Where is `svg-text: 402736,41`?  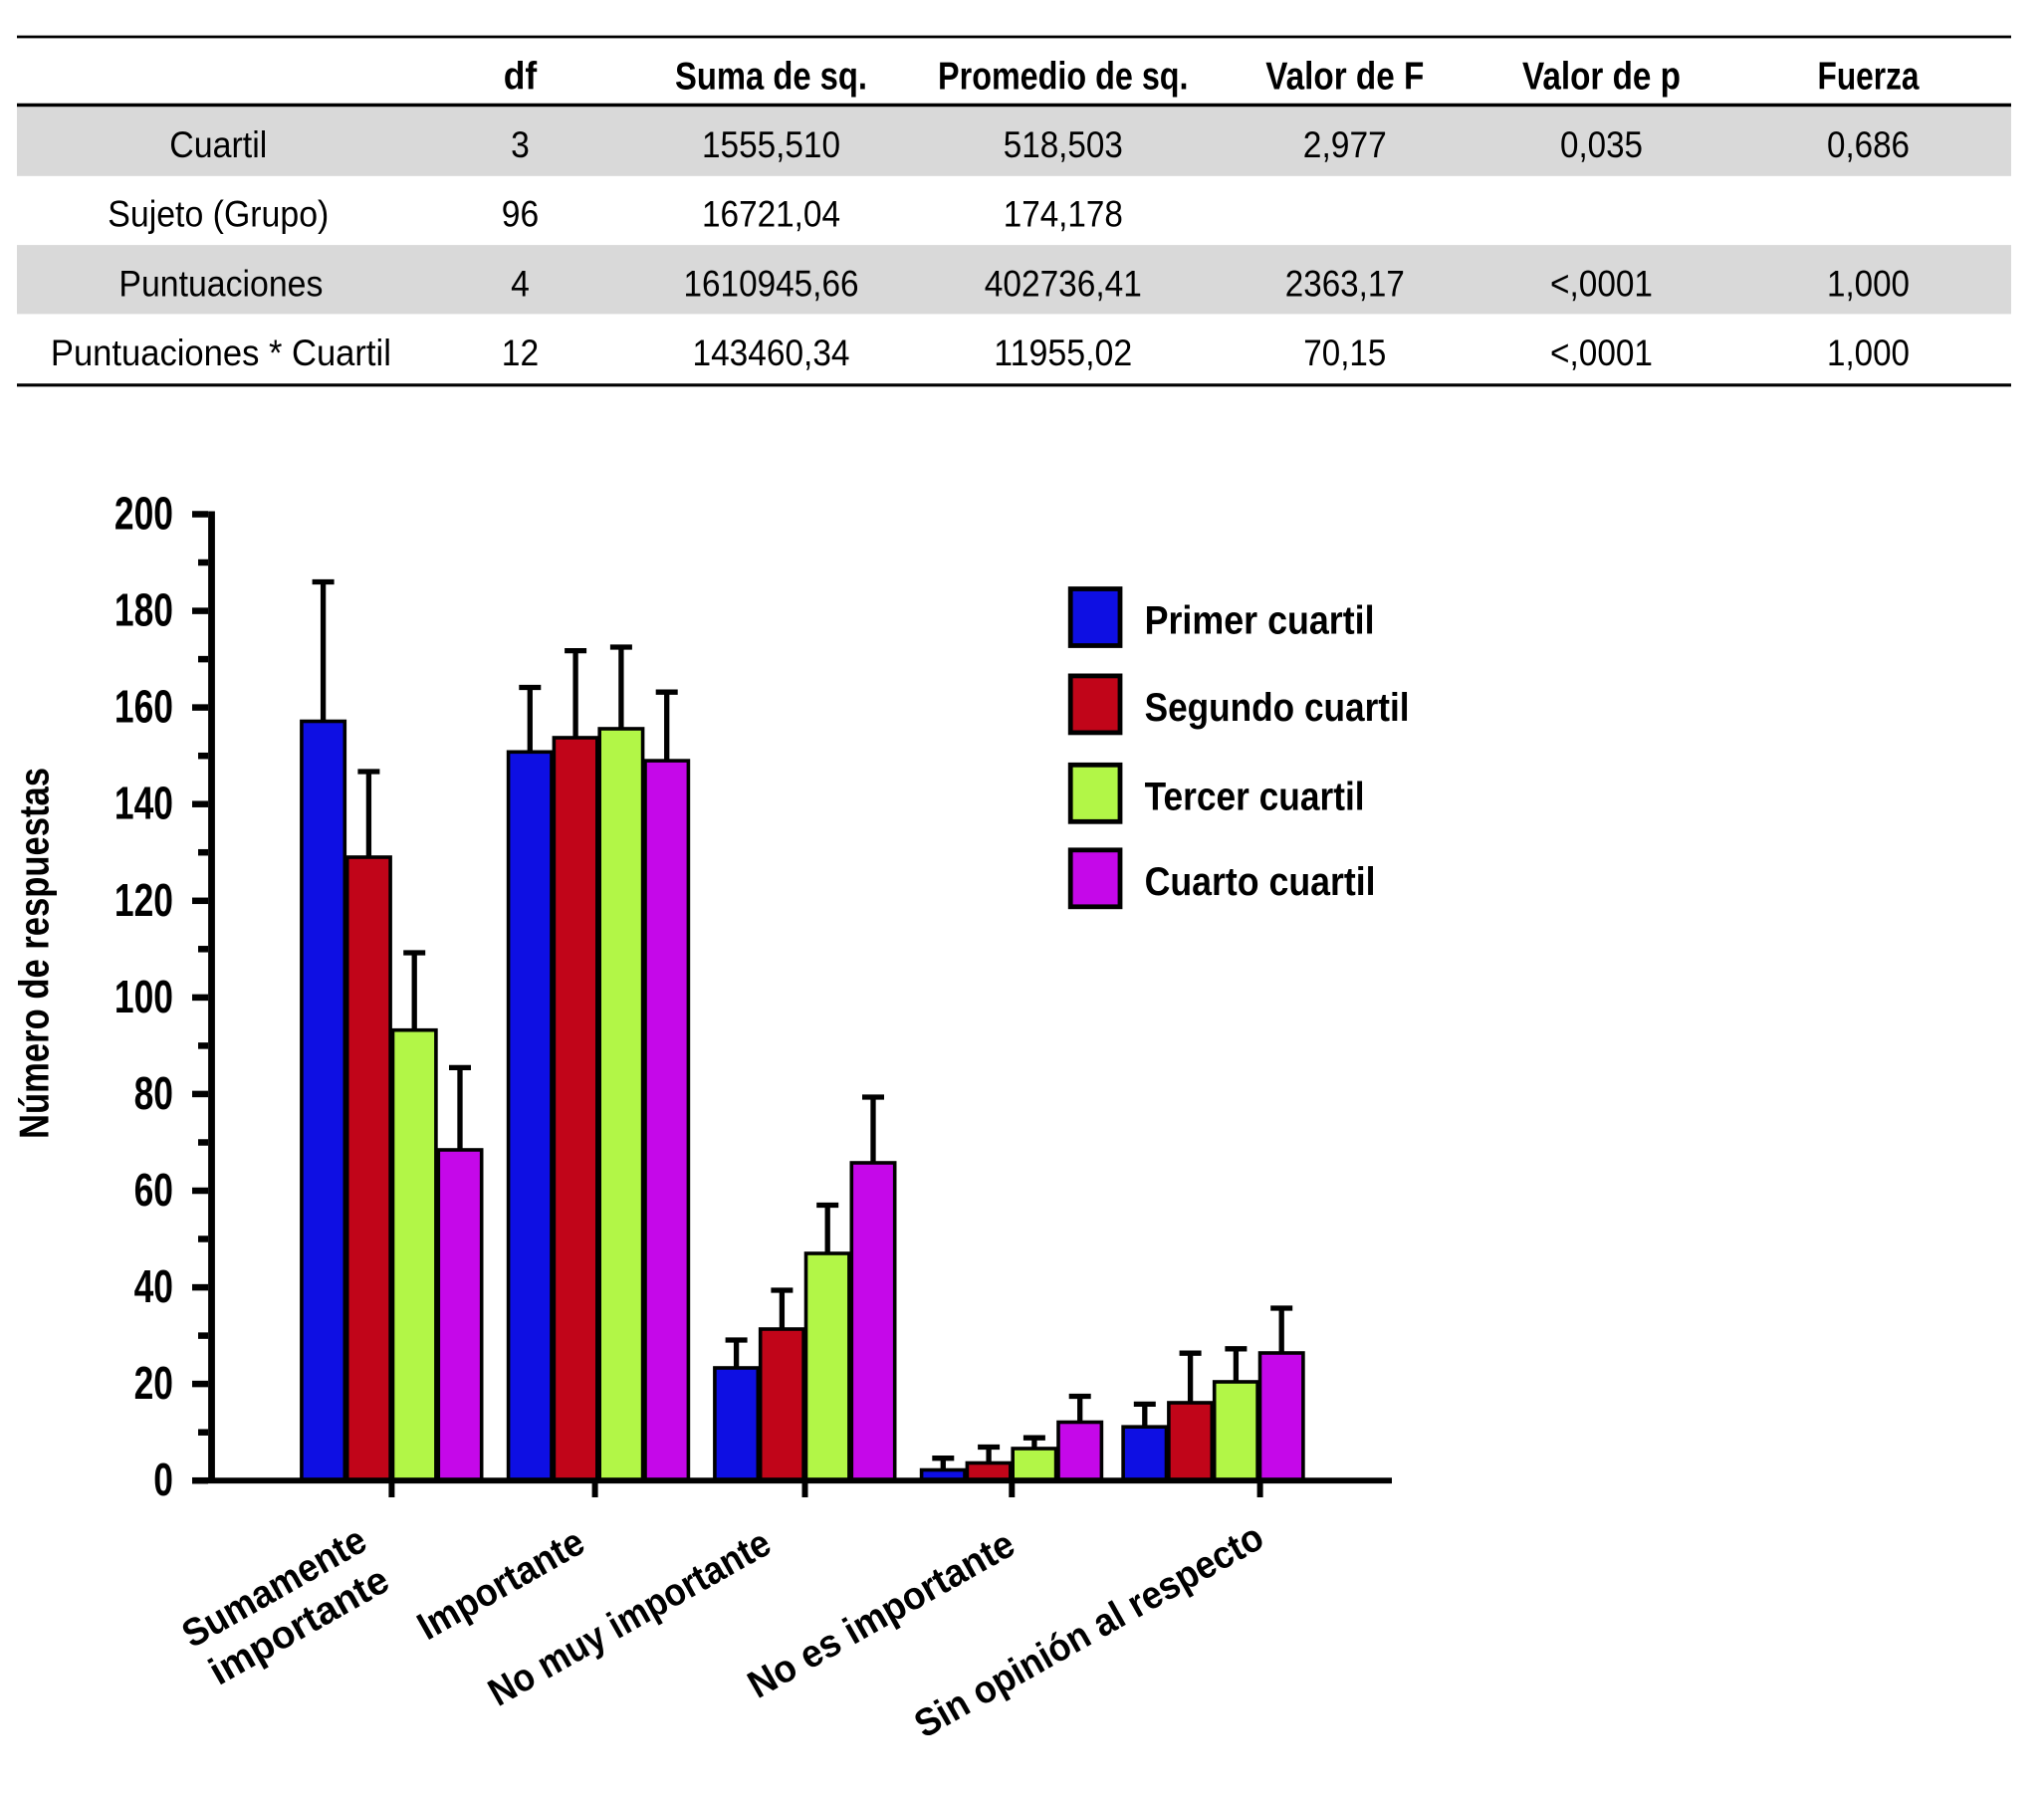 svg-text: 402736,41 is located at coordinates (1063, 283).